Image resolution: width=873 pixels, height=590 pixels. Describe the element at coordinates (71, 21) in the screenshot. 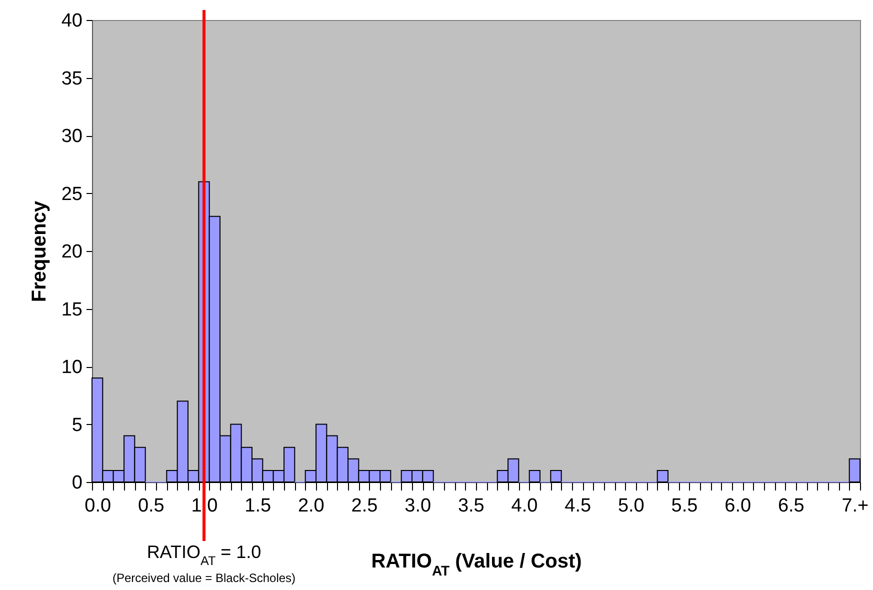

I see `y-tick-label: 40` at that location.